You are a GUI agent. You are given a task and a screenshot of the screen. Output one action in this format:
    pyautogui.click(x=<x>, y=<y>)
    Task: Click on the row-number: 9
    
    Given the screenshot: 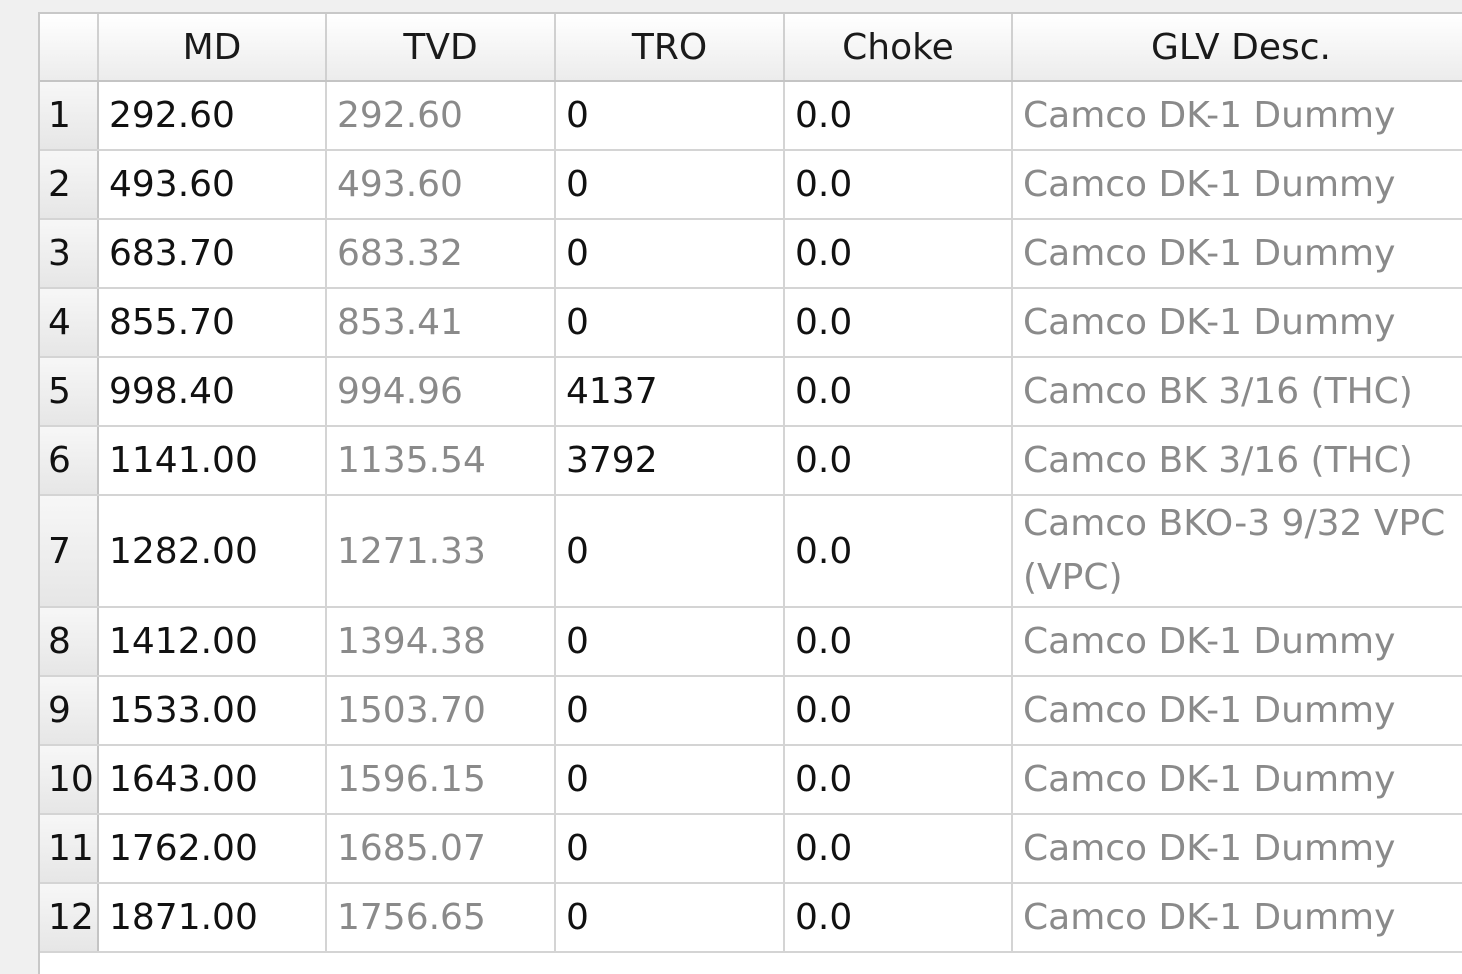 What is the action you would take?
    pyautogui.click(x=69, y=711)
    